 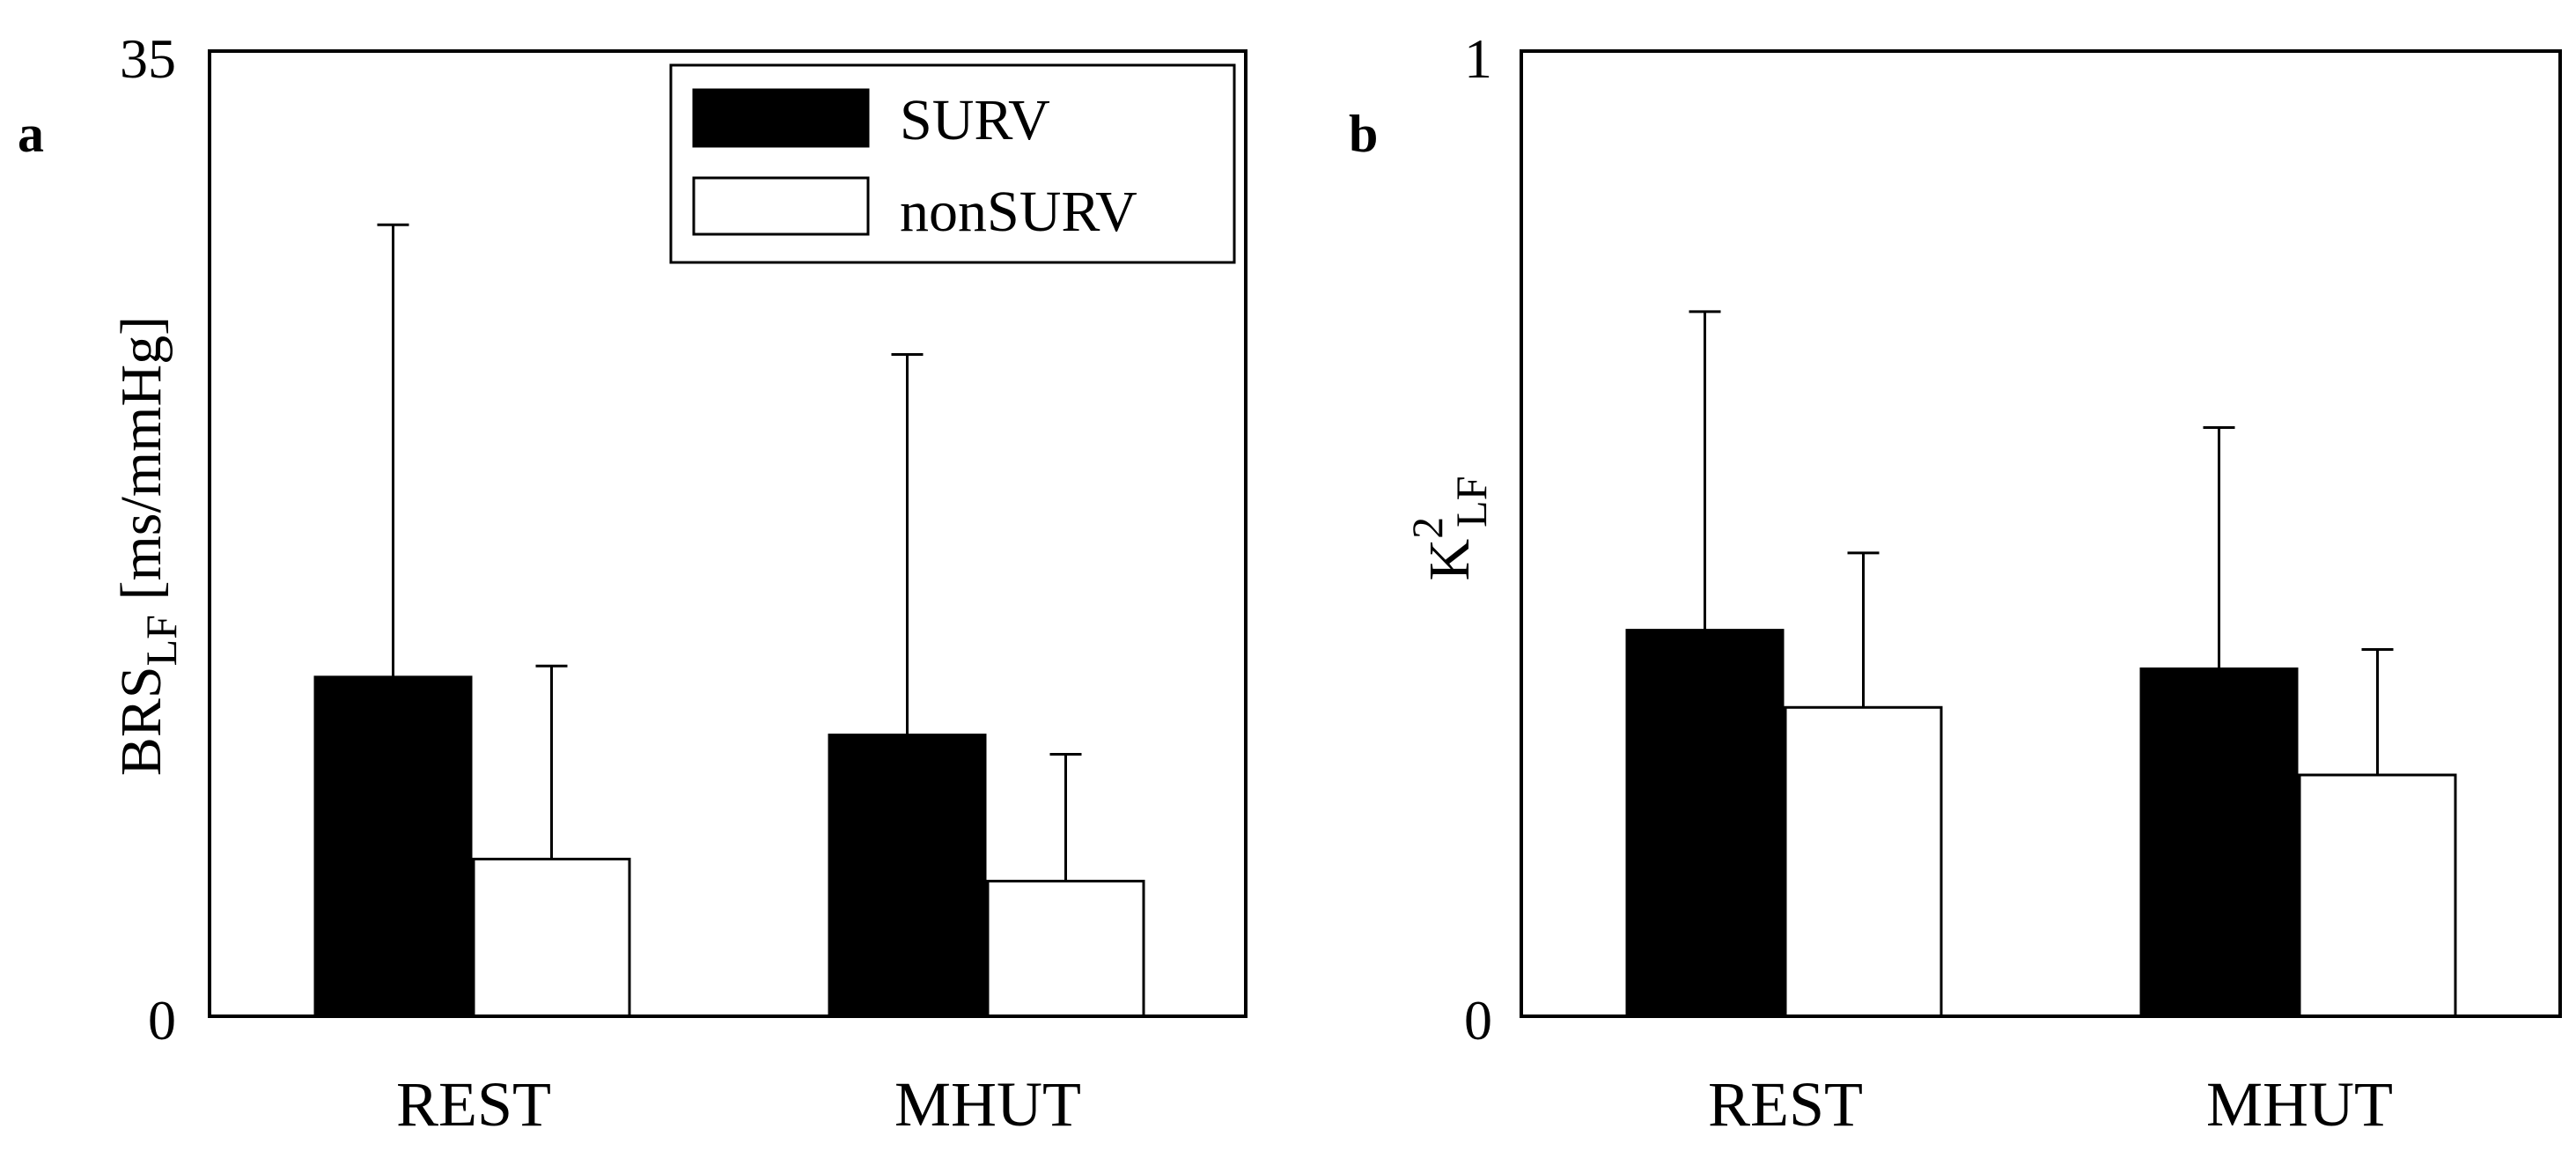 I want to click on panel-b-bar-nonsurv-rest, so click(x=1864, y=861).